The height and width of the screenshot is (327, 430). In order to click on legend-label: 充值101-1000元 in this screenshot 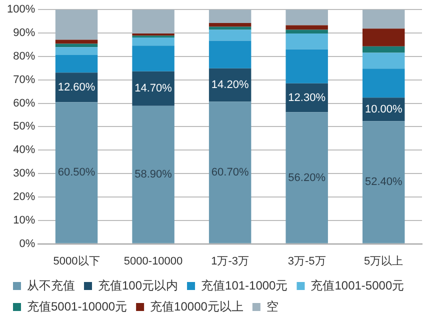, I will do `click(244, 285)`.